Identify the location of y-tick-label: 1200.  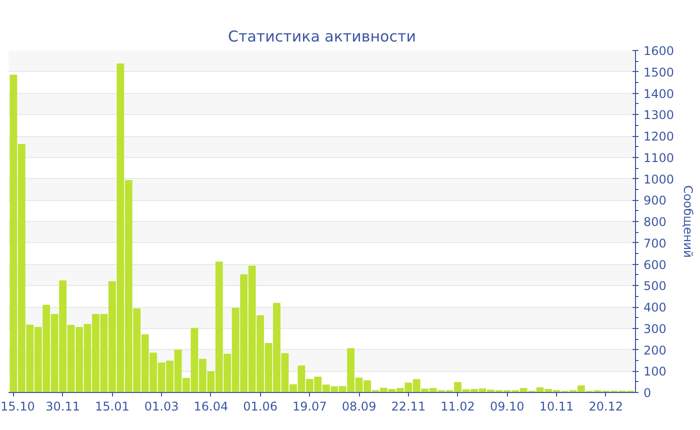
(659, 137).